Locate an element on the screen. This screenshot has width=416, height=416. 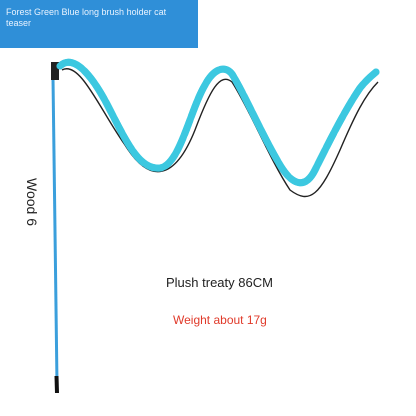
weight-label: Weight about 17g is located at coordinates (220, 320).